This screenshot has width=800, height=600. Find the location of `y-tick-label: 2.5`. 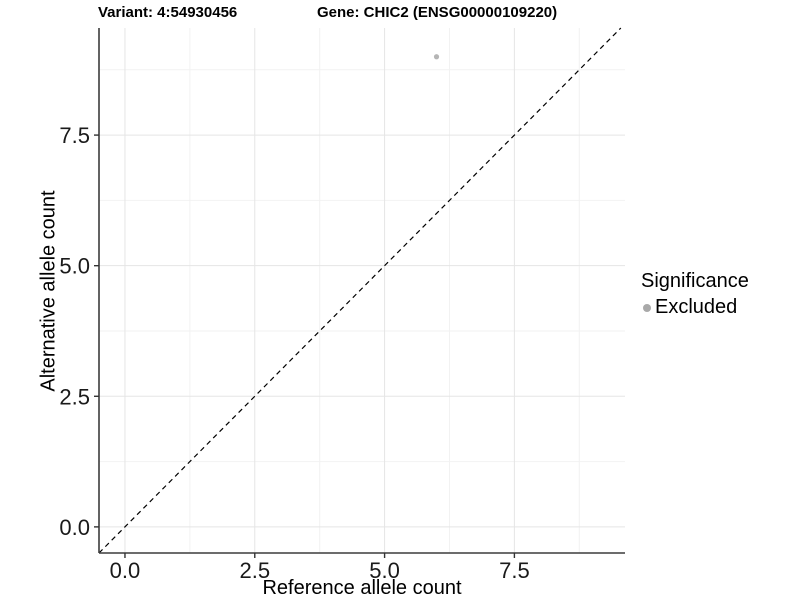

y-tick-label: 2.5 is located at coordinates (74, 396).